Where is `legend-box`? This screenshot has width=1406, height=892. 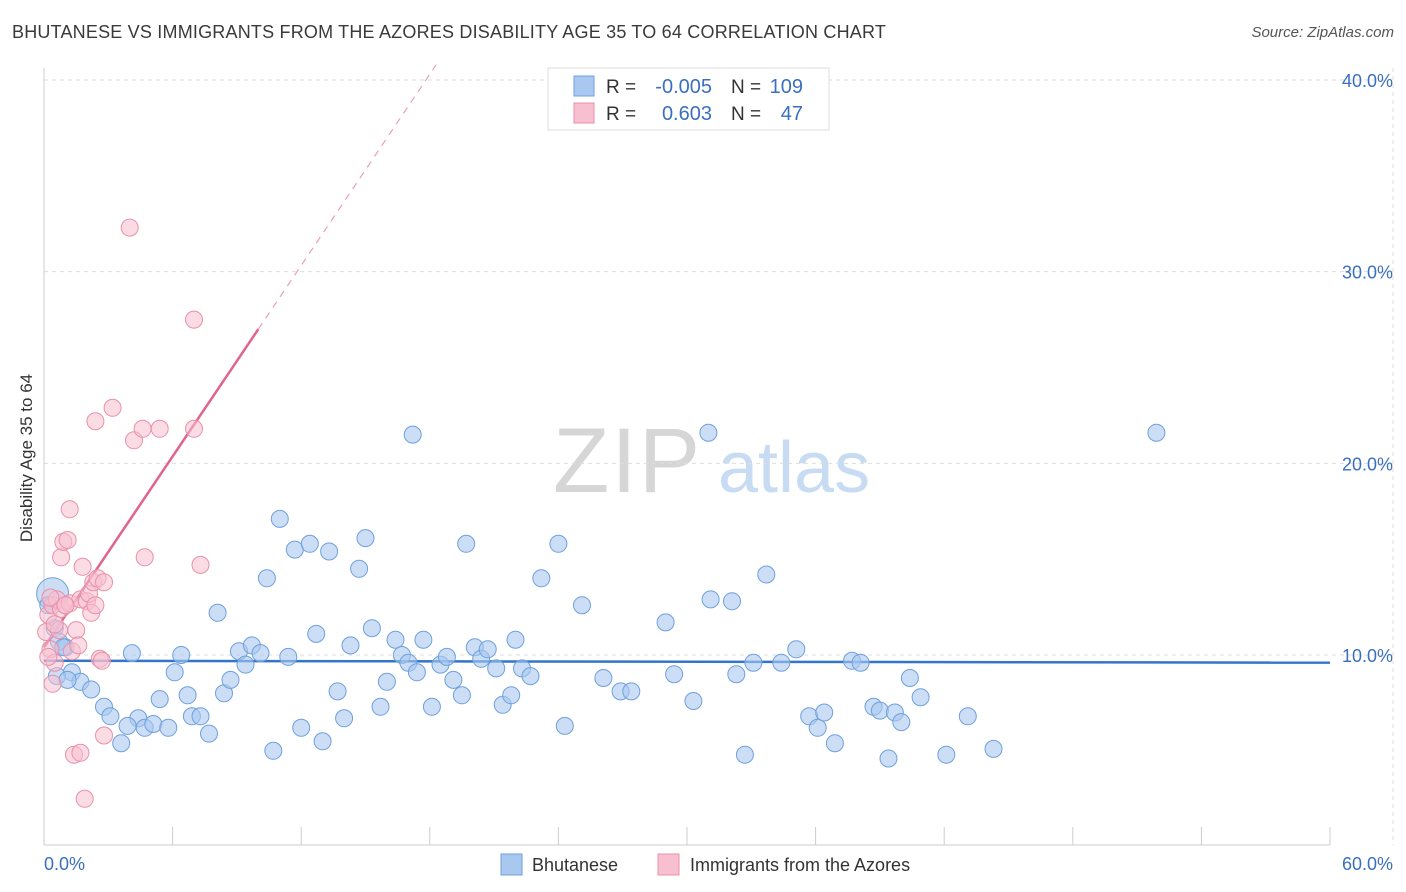 legend-box is located at coordinates (688, 99).